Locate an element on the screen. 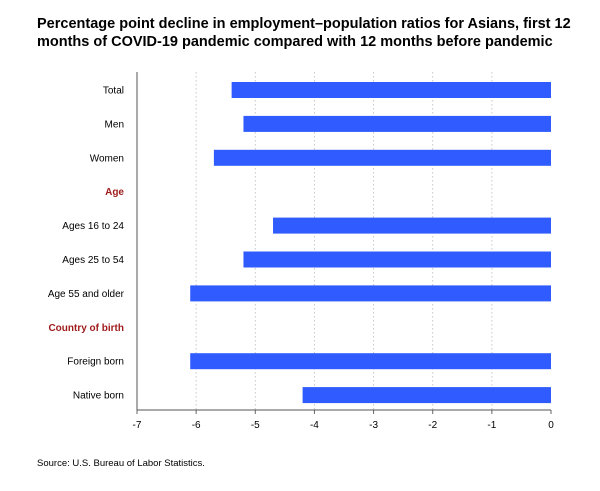 This screenshot has height=491, width=600. x-tick-label: -3 is located at coordinates (373, 425).